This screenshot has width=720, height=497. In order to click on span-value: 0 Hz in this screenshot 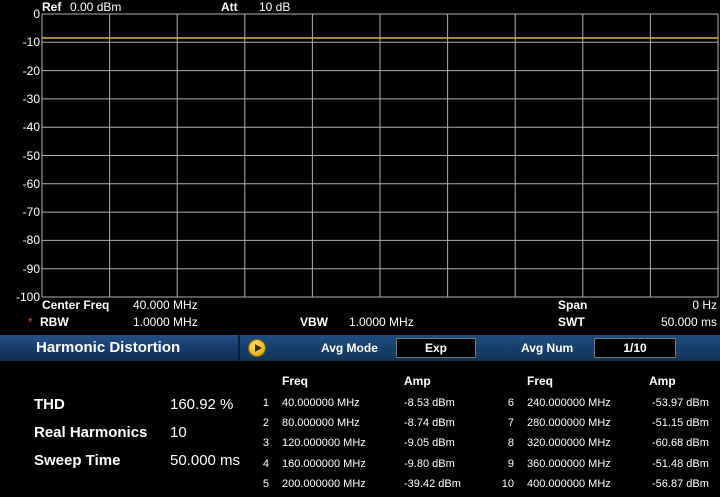, I will do `click(704, 305)`.